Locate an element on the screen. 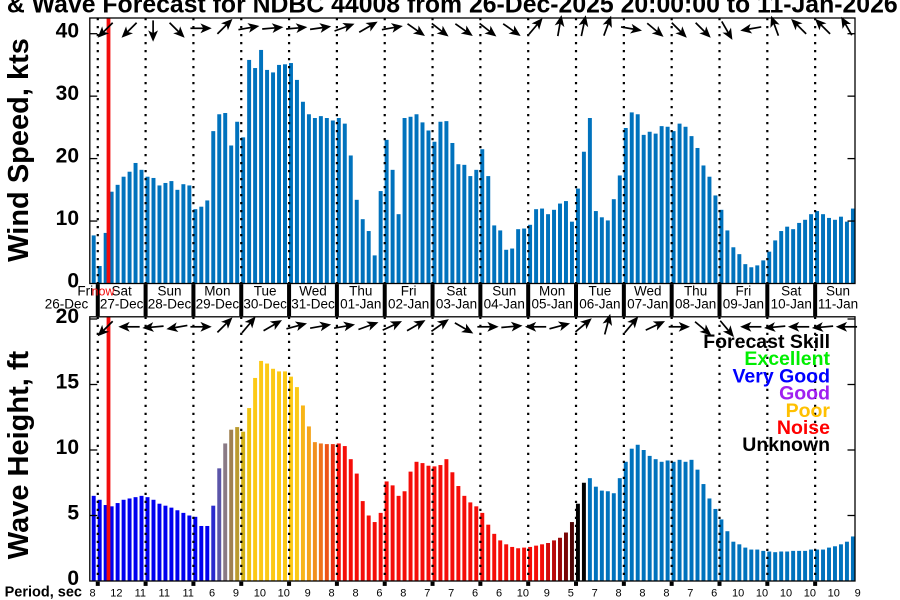 The height and width of the screenshot is (600, 900). svg-text: 06-Jan is located at coordinates (599, 304).